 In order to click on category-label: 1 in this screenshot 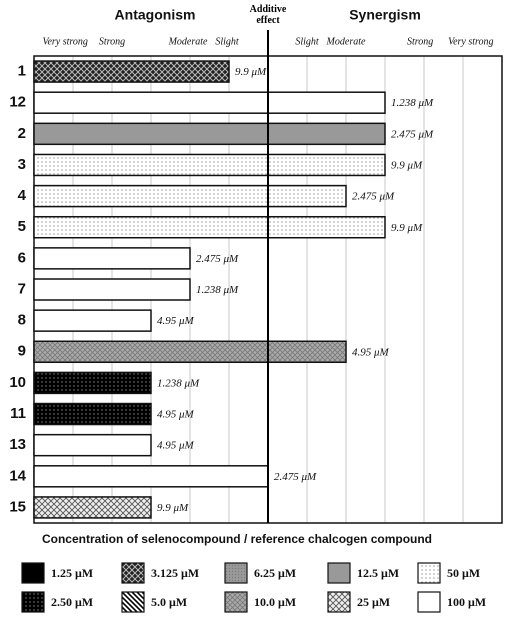, I will do `click(22, 71)`.